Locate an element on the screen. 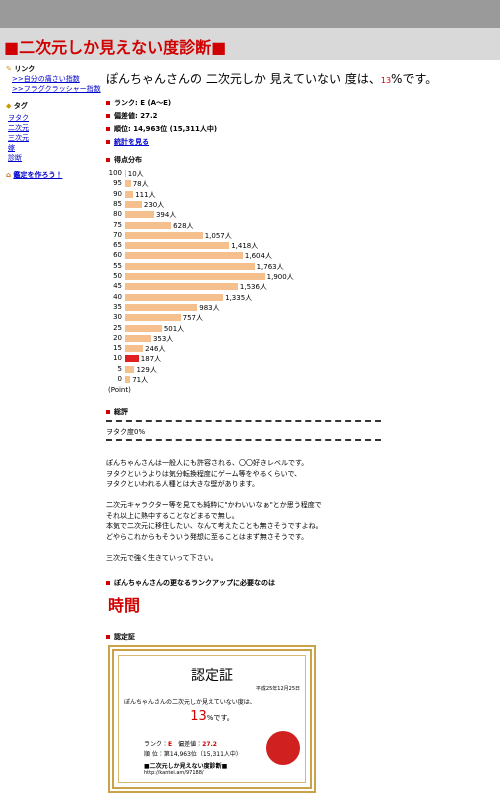 The image size is (500, 797). category-label: 60 is located at coordinates (117, 255).